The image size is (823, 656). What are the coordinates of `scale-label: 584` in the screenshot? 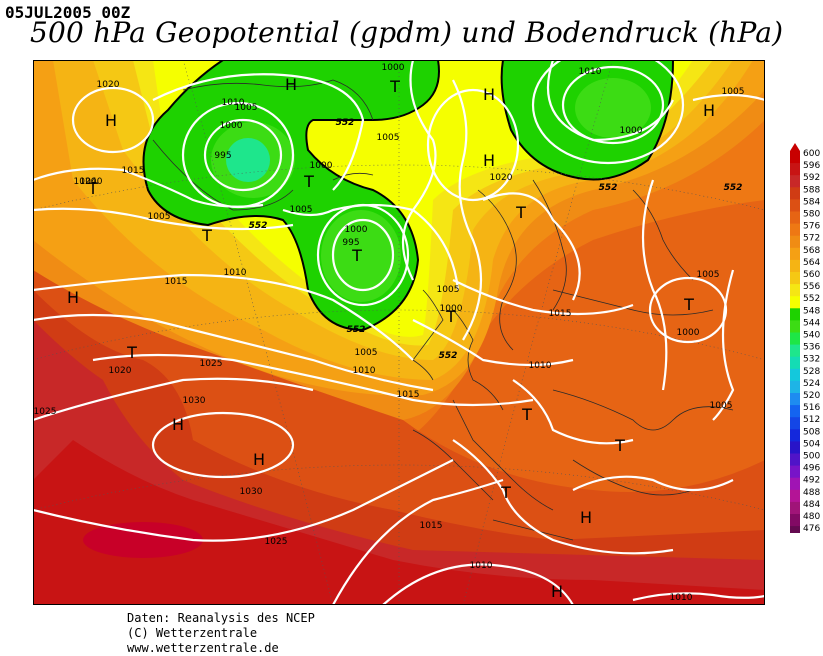 It's located at (811, 202).